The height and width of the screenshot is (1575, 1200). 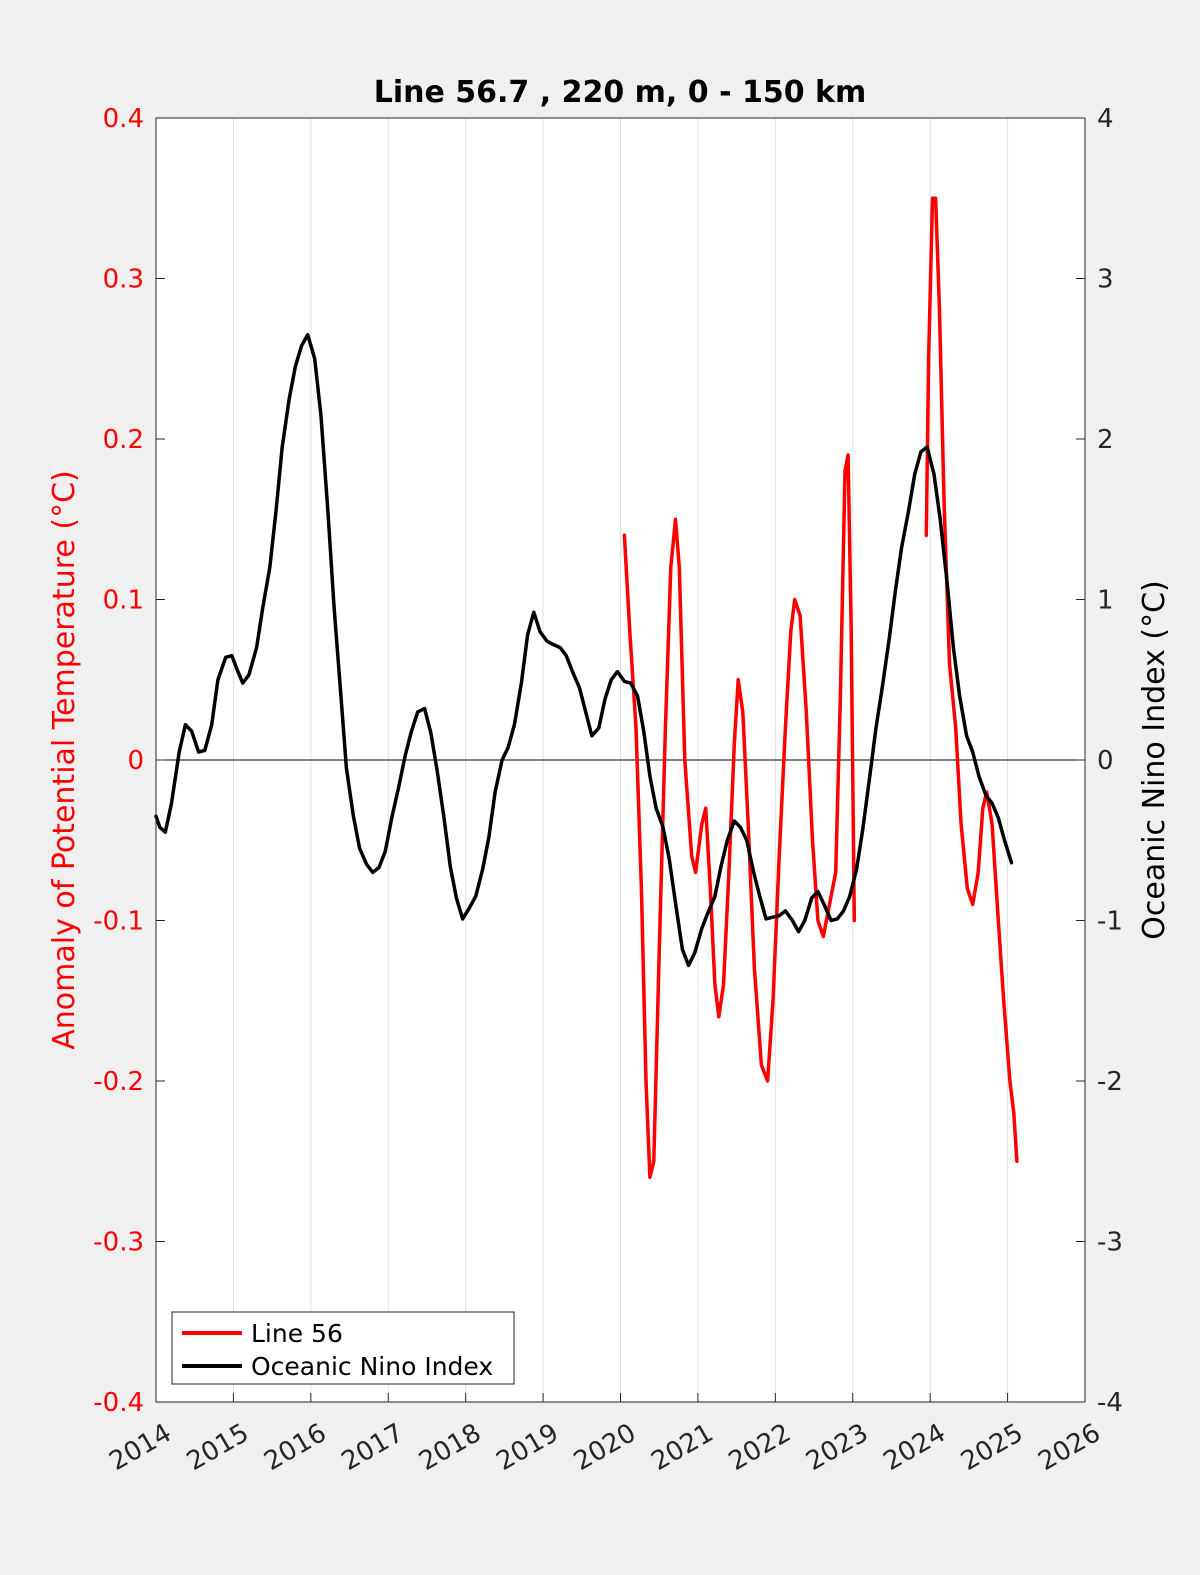 What do you see at coordinates (297, 1333) in the screenshot?
I see `legend-line56-label: Line 56` at bounding box center [297, 1333].